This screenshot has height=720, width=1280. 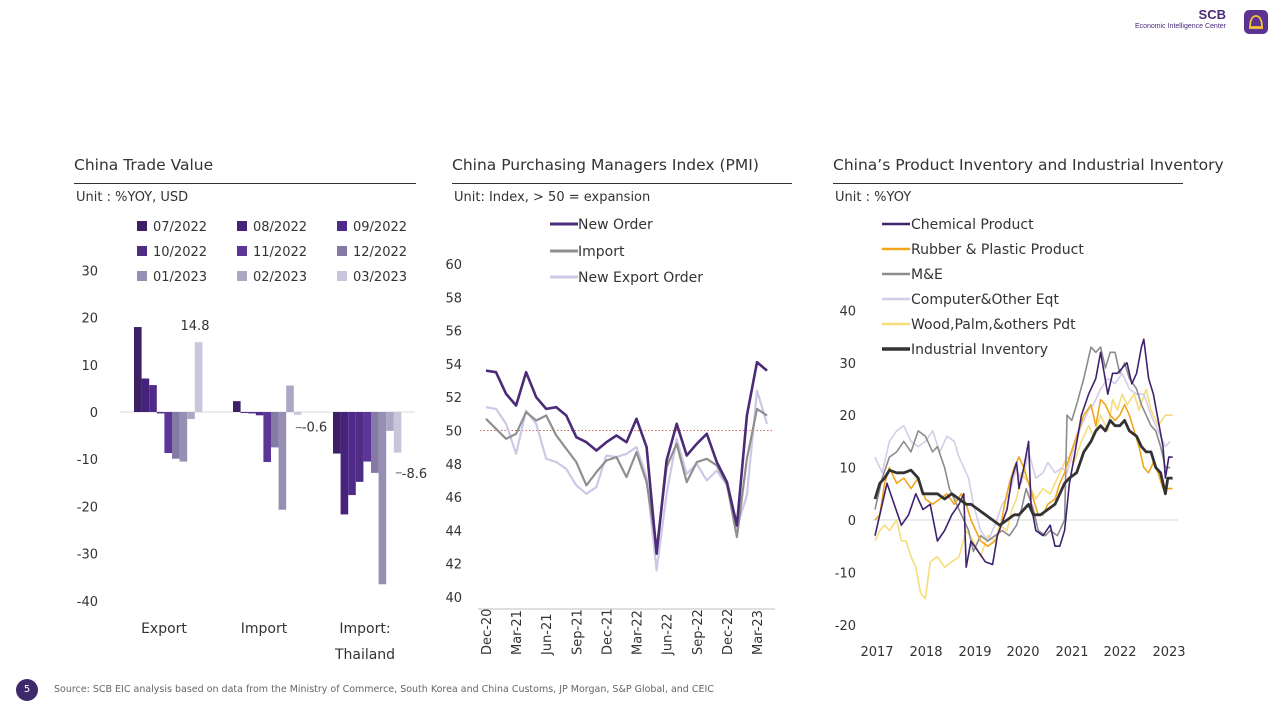 What do you see at coordinates (280, 252) in the screenshot?
I see `trade-legend-label: 11/2022` at bounding box center [280, 252].